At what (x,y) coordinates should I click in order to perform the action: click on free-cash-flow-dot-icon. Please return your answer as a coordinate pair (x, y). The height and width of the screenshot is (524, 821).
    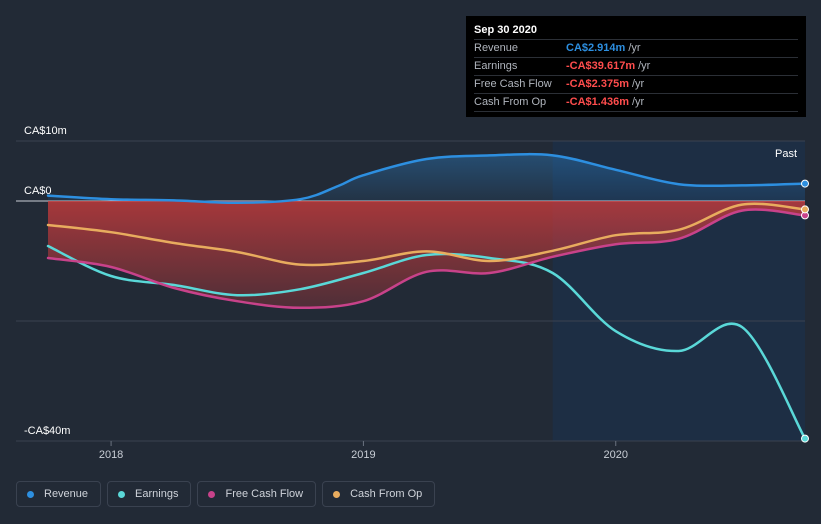
    Looking at the image, I should click on (212, 494).